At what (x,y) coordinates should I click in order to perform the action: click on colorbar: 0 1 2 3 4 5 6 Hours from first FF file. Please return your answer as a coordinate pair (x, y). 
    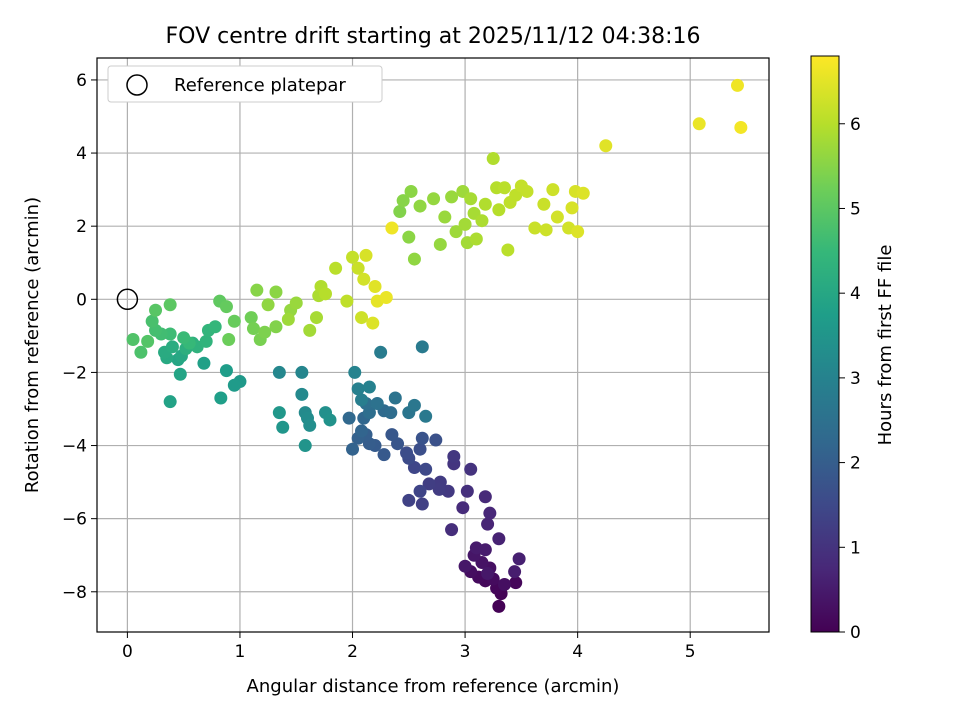
    Looking at the image, I should click on (853, 349).